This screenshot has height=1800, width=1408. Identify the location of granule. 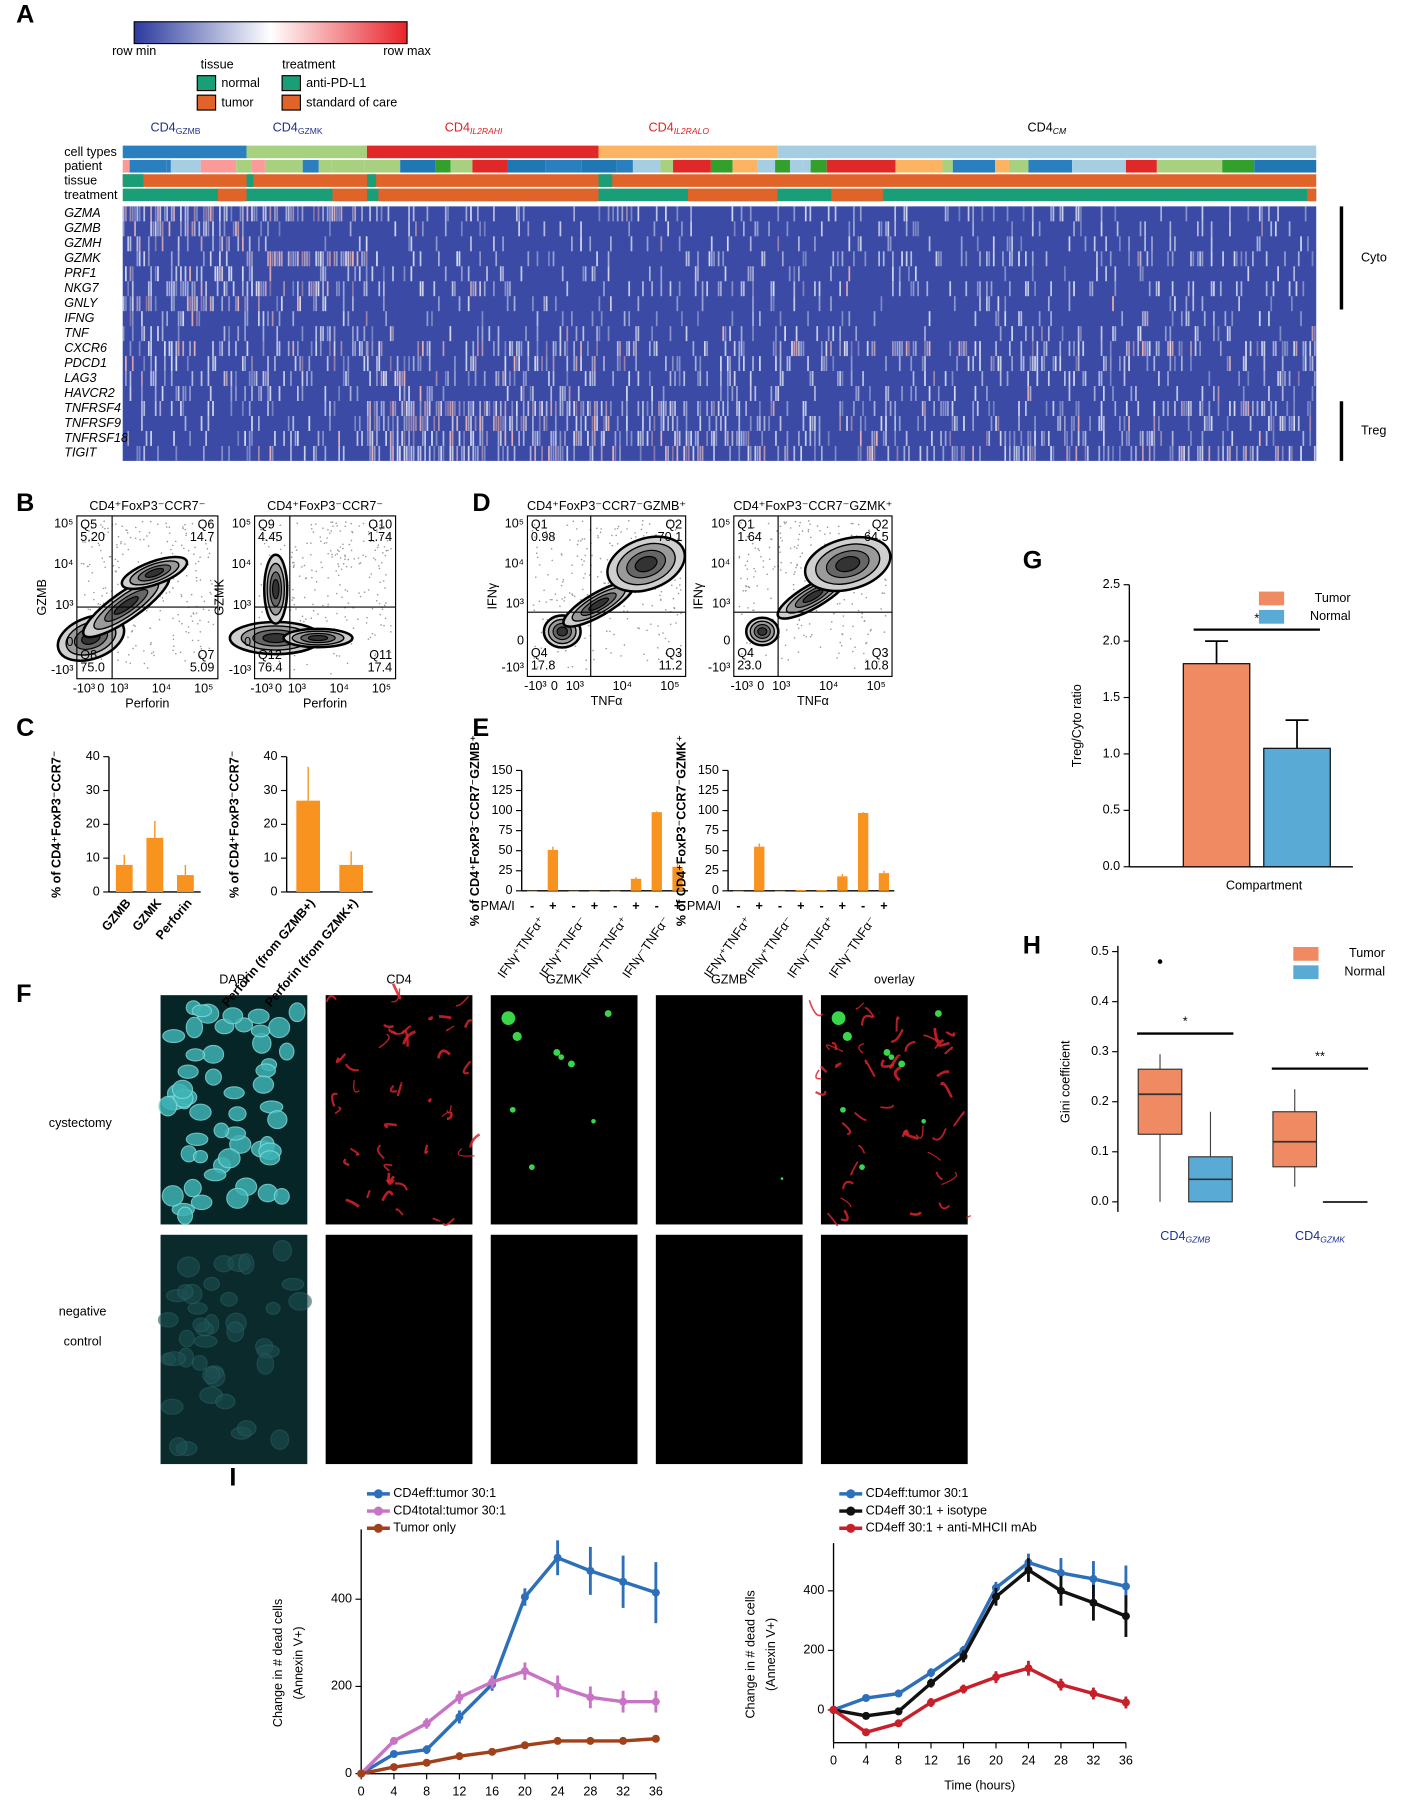
(839, 1018).